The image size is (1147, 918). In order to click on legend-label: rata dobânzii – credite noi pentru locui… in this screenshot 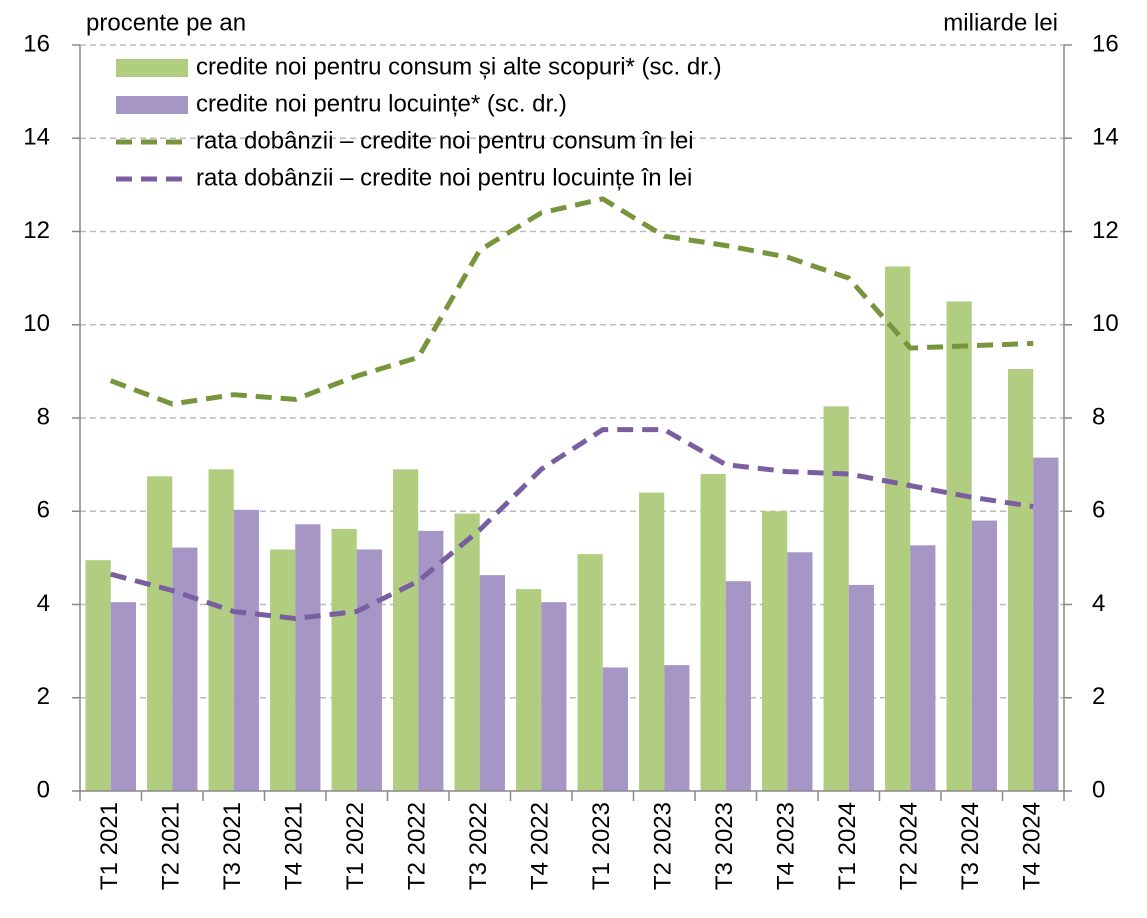, I will do `click(444, 177)`.